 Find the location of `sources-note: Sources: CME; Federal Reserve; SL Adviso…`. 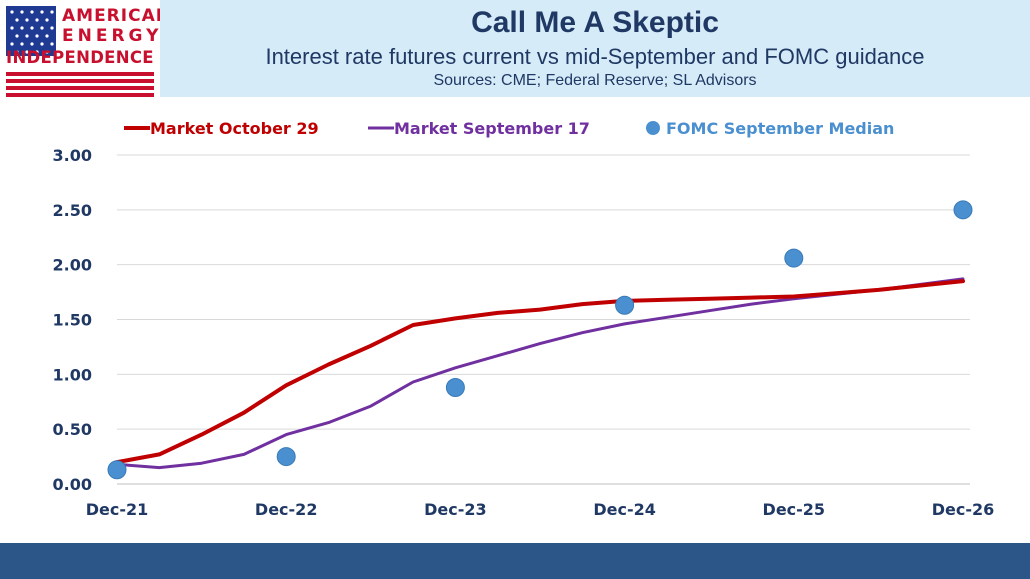

sources-note: Sources: CME; Federal Reserve; SL Adviso… is located at coordinates (595, 80).